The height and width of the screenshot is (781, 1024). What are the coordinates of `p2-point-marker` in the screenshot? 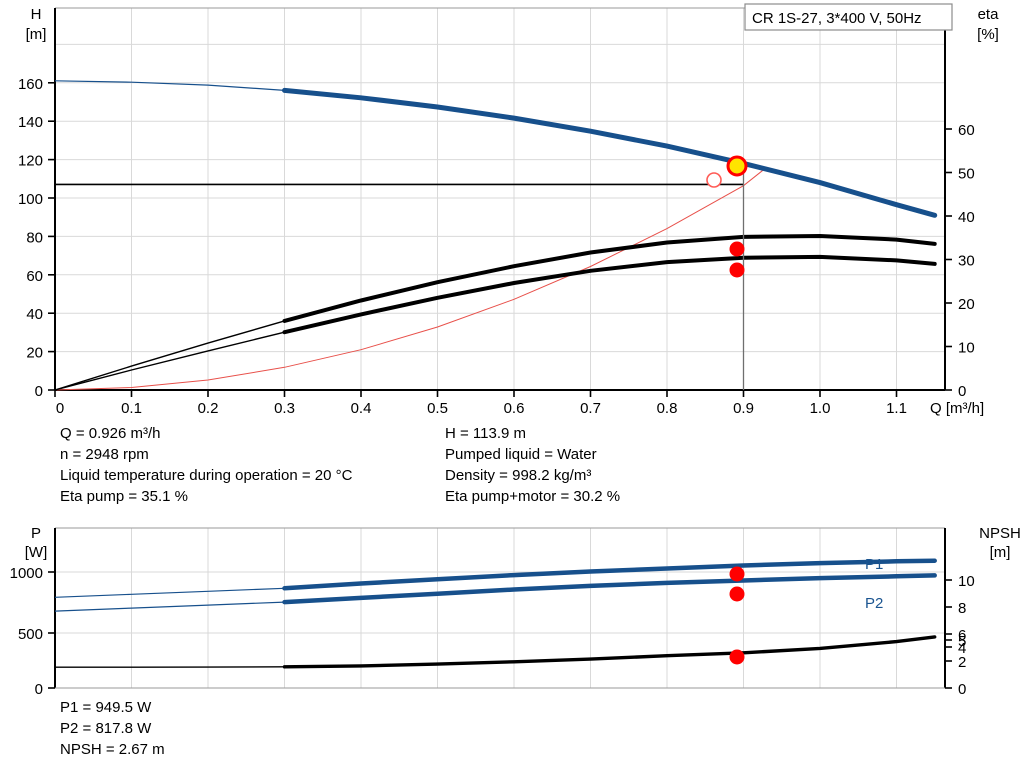 It's located at (737, 594).